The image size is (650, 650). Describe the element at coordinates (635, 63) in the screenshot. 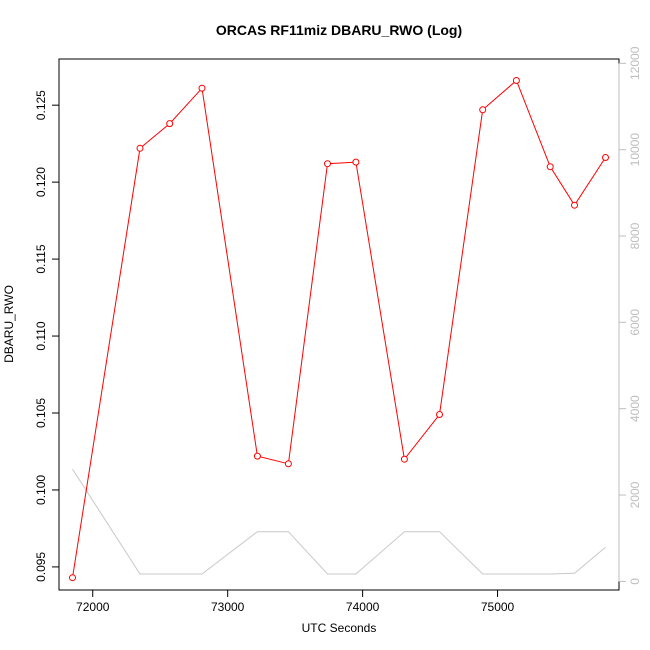

I see `y2-tick-label: 12000` at that location.